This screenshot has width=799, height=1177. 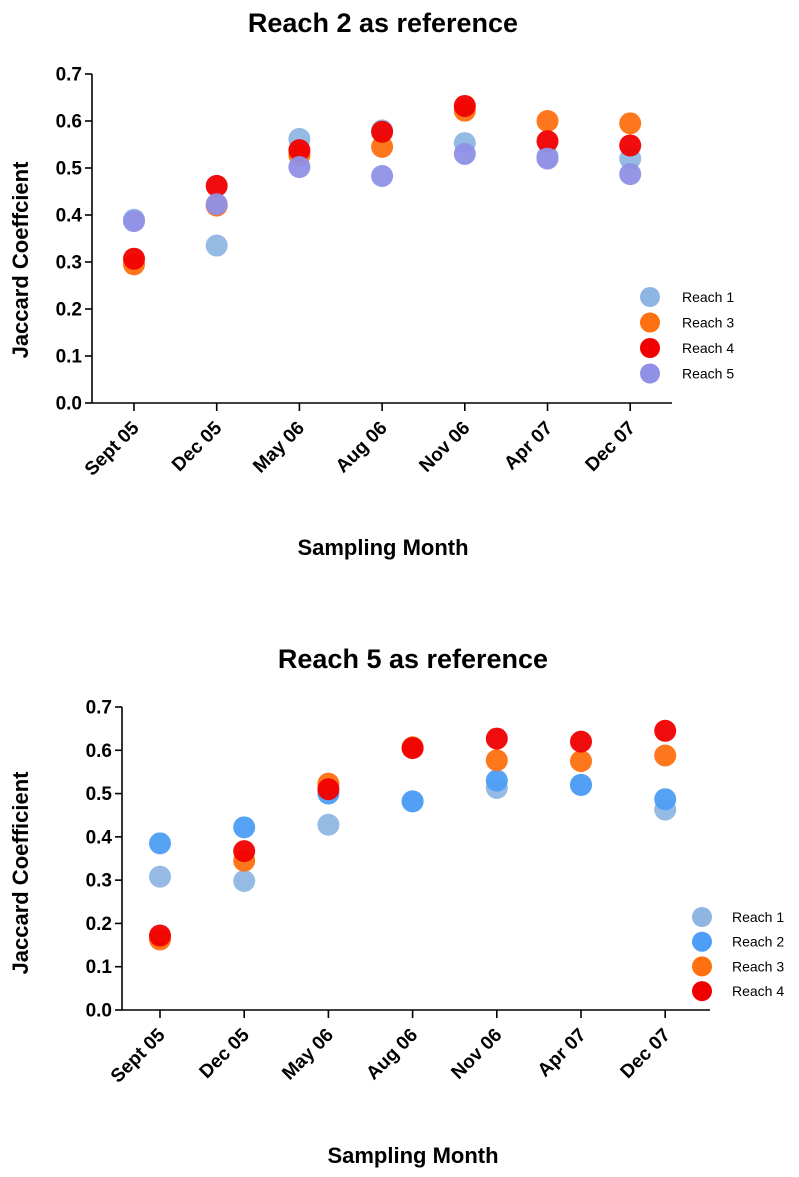 What do you see at coordinates (758, 942) in the screenshot?
I see `legend-label: Reach 2` at bounding box center [758, 942].